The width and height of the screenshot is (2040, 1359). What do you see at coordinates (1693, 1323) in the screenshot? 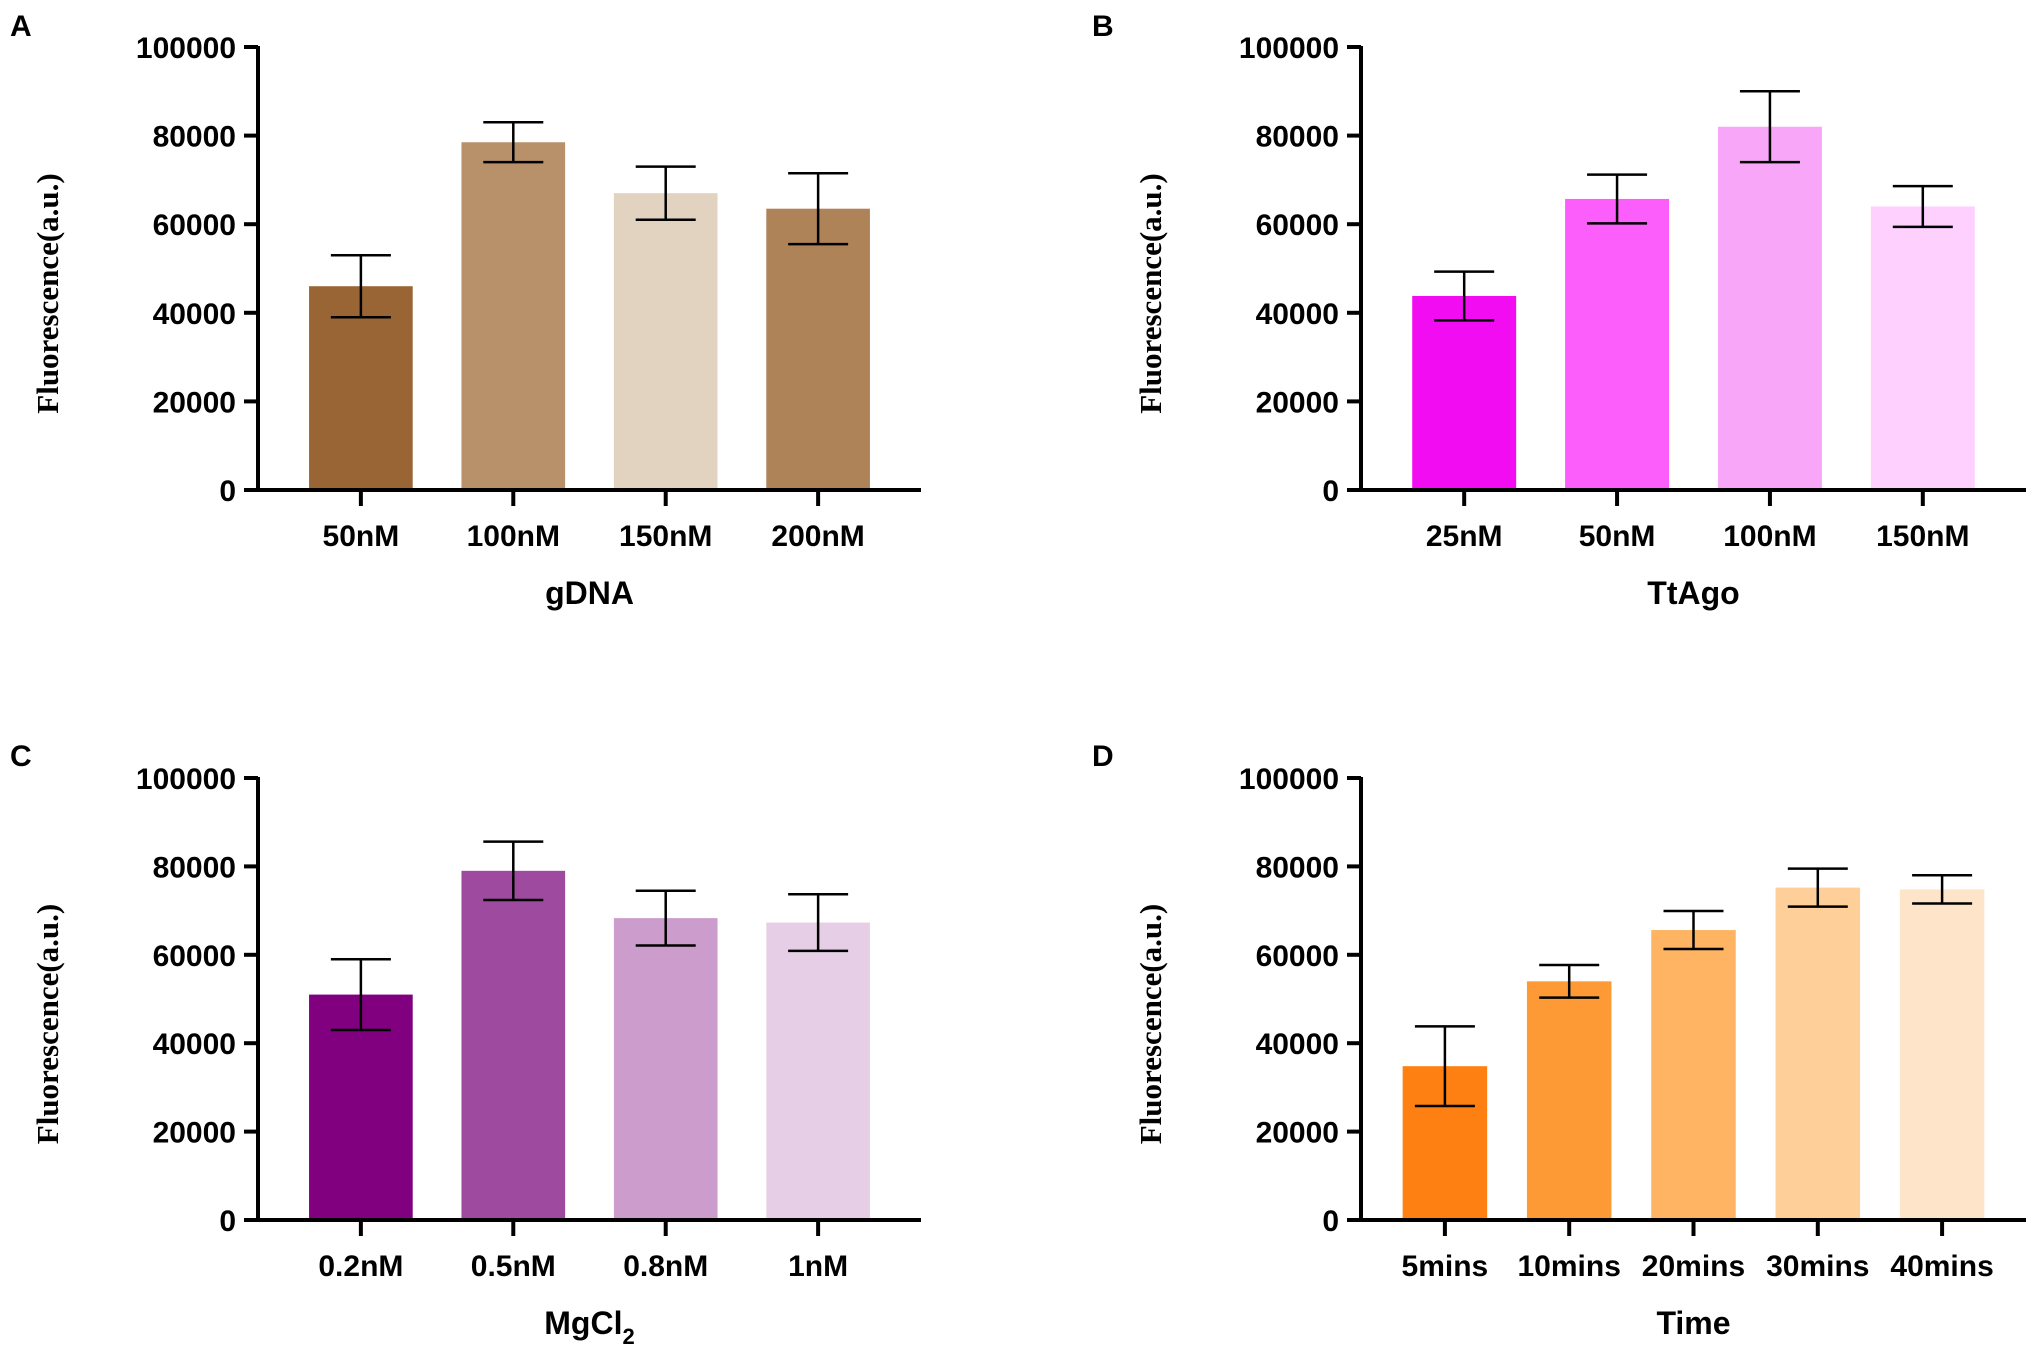
I see `x-axis-label: Time` at bounding box center [1693, 1323].